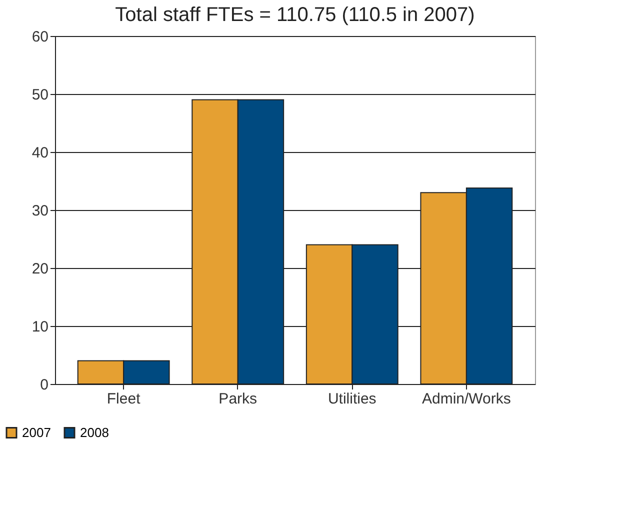  What do you see at coordinates (94, 432) in the screenshot?
I see `legend-label: 2008` at bounding box center [94, 432].